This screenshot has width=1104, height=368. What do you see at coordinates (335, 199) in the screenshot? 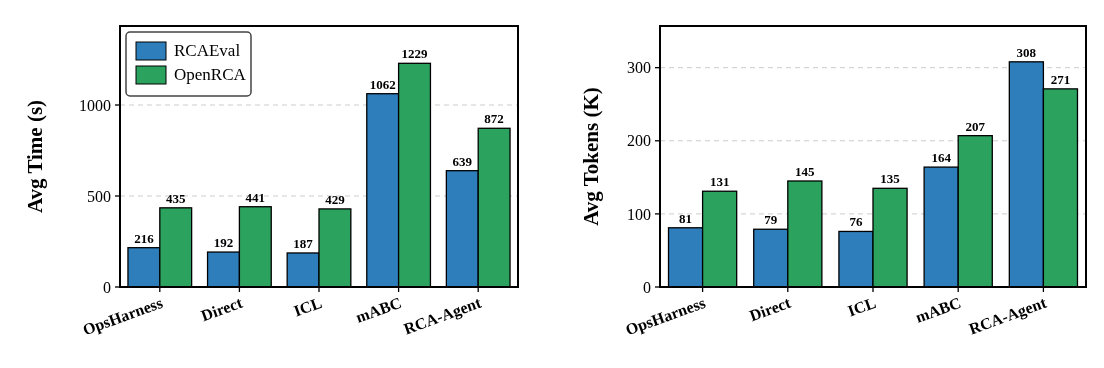
I see `data-label: 429` at bounding box center [335, 199].